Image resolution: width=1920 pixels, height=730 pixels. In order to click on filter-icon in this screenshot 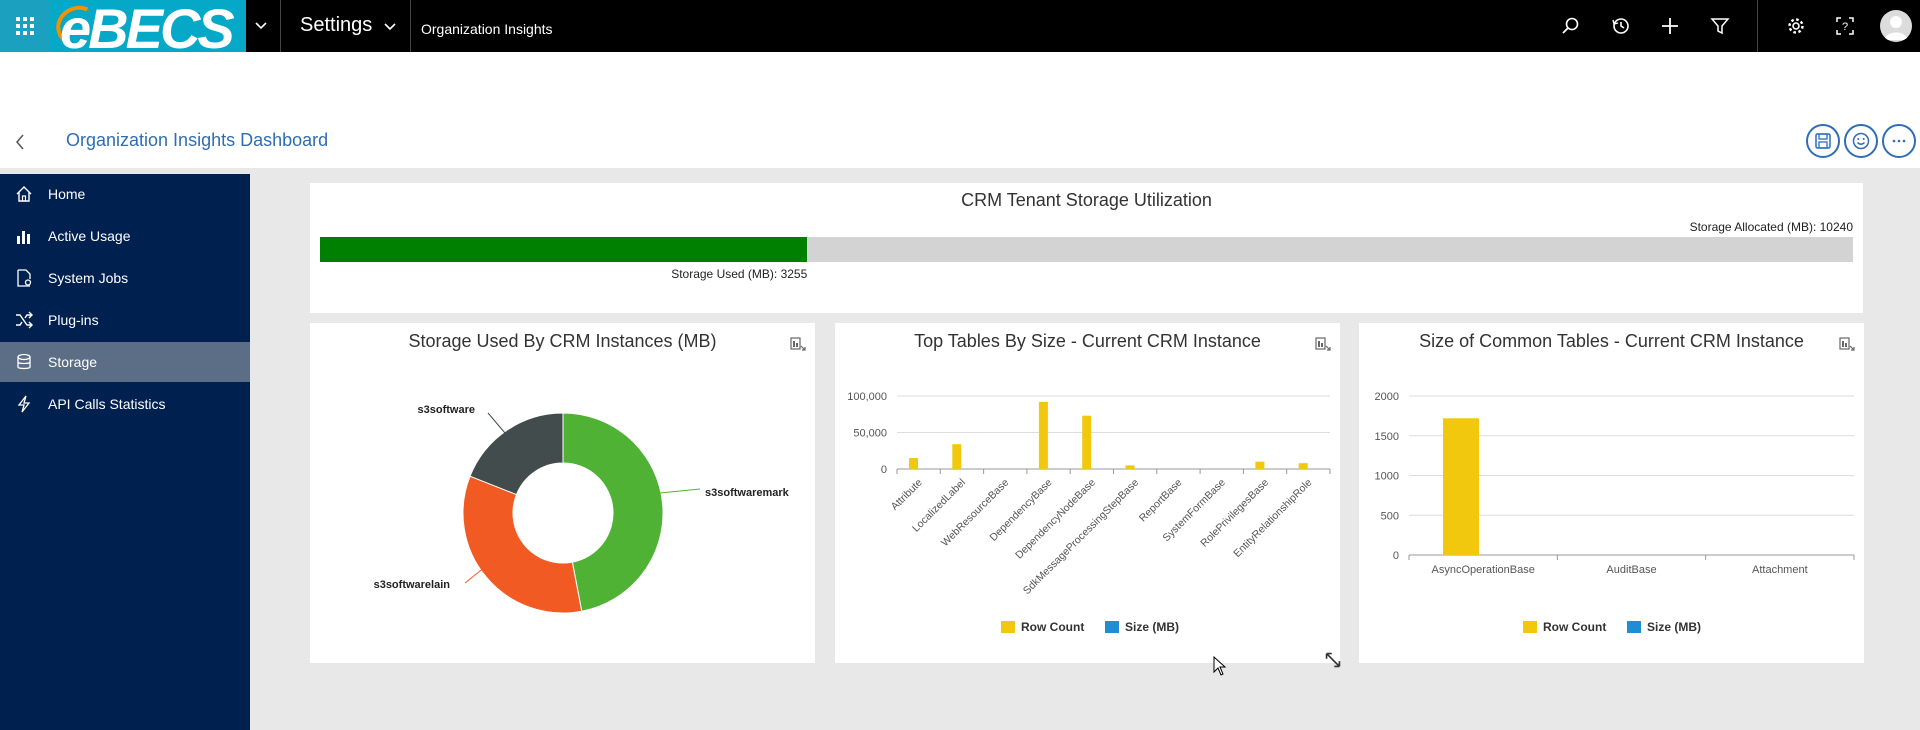, I will do `click(1720, 26)`.